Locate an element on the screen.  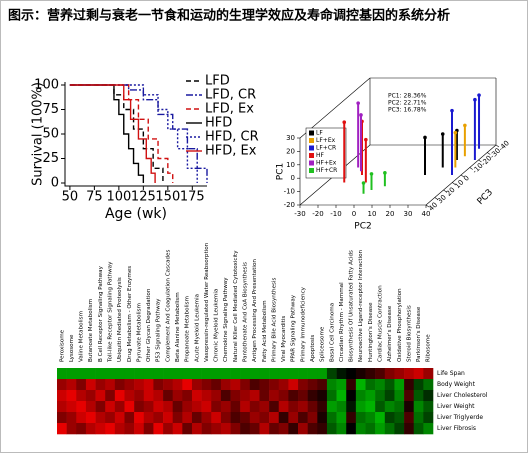
axis-line is located at coordinates (135, 134).